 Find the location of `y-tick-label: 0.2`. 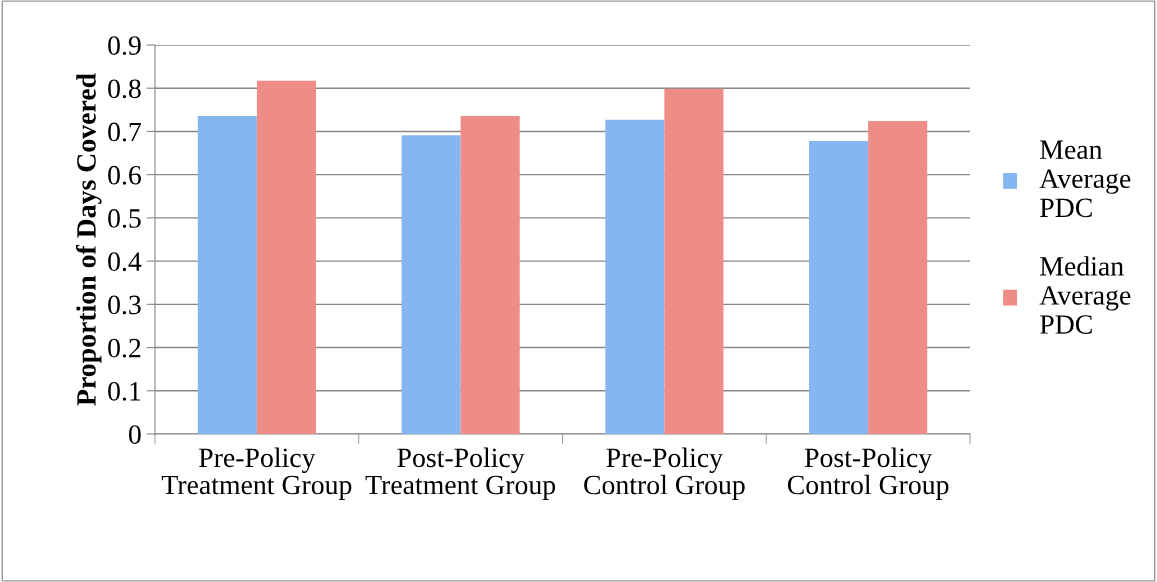

y-tick-label: 0.2 is located at coordinates (124, 348).